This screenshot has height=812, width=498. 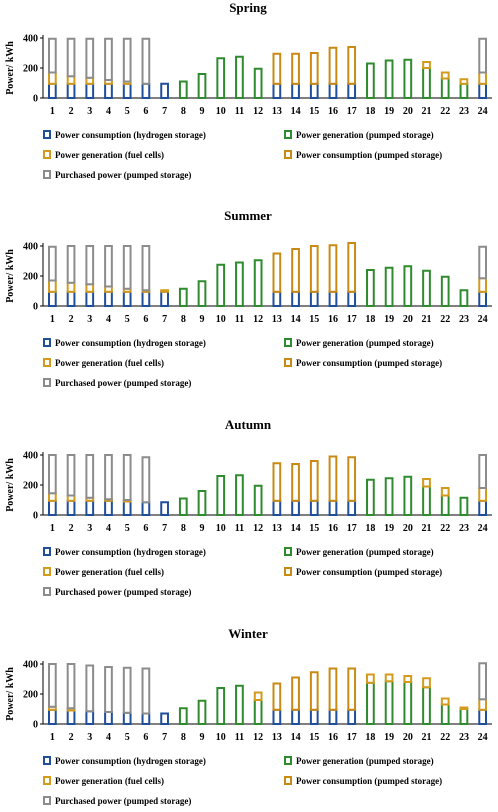 I want to click on summer-x-tick-label: 13, so click(x=277, y=319).